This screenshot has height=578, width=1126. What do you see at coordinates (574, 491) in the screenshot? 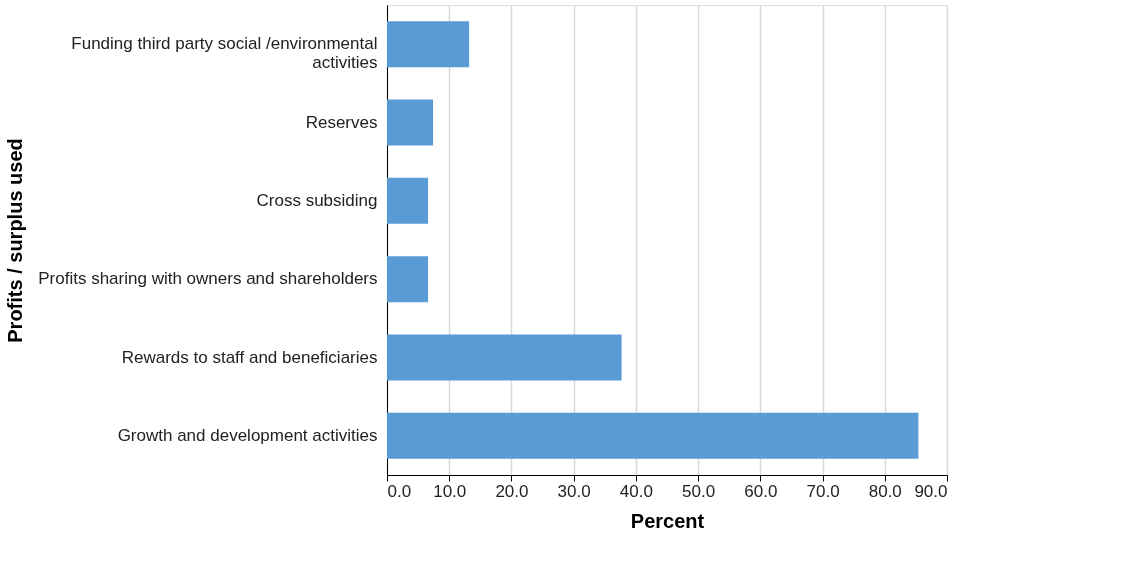
I see `x-tick-label: 30.0` at bounding box center [574, 491].